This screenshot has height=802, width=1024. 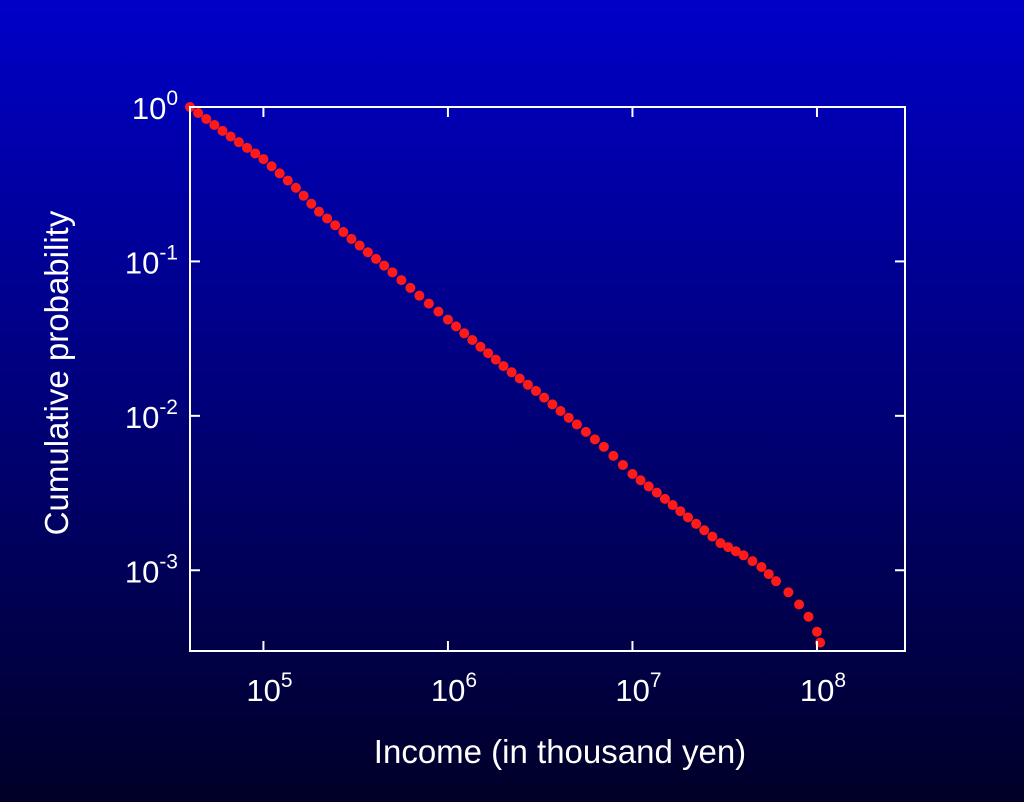 I want to click on y-tick-label-3: 10⁻³, so click(x=151, y=569).